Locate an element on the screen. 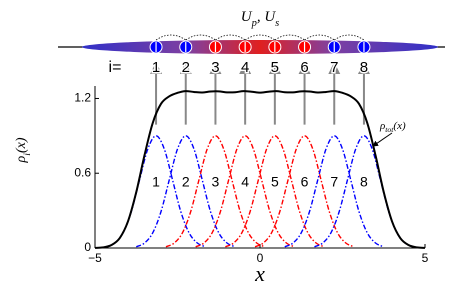 The image size is (463, 292). curve-label: 3 is located at coordinates (216, 182).